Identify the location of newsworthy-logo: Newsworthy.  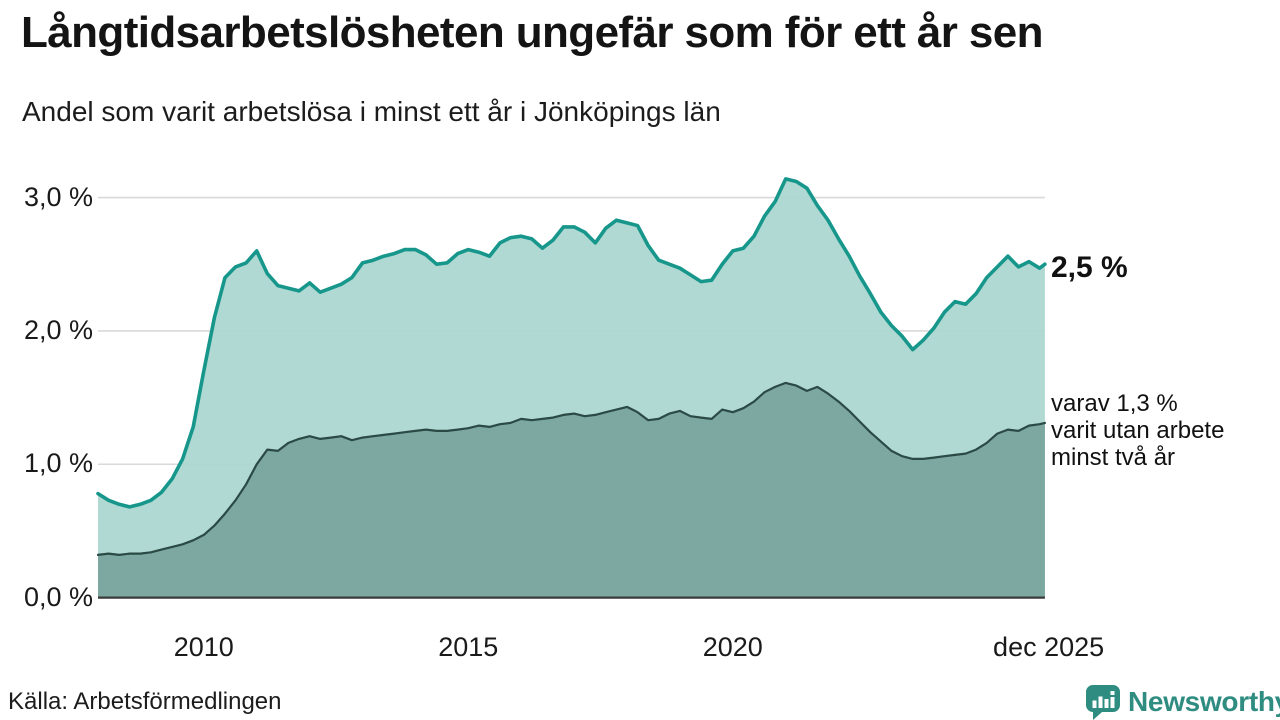
(1182, 701).